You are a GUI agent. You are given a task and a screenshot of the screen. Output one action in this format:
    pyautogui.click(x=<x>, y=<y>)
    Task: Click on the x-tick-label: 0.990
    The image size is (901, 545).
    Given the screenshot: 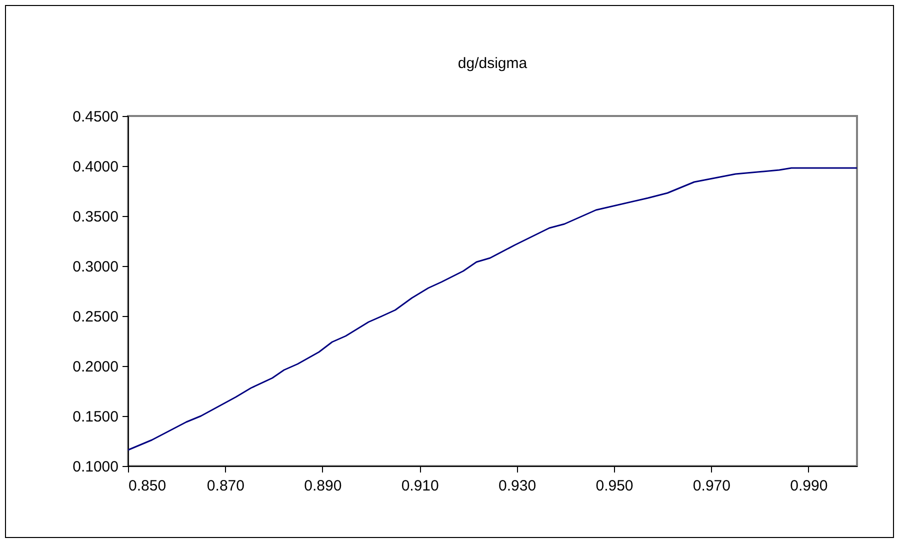 What is the action you would take?
    pyautogui.click(x=809, y=486)
    